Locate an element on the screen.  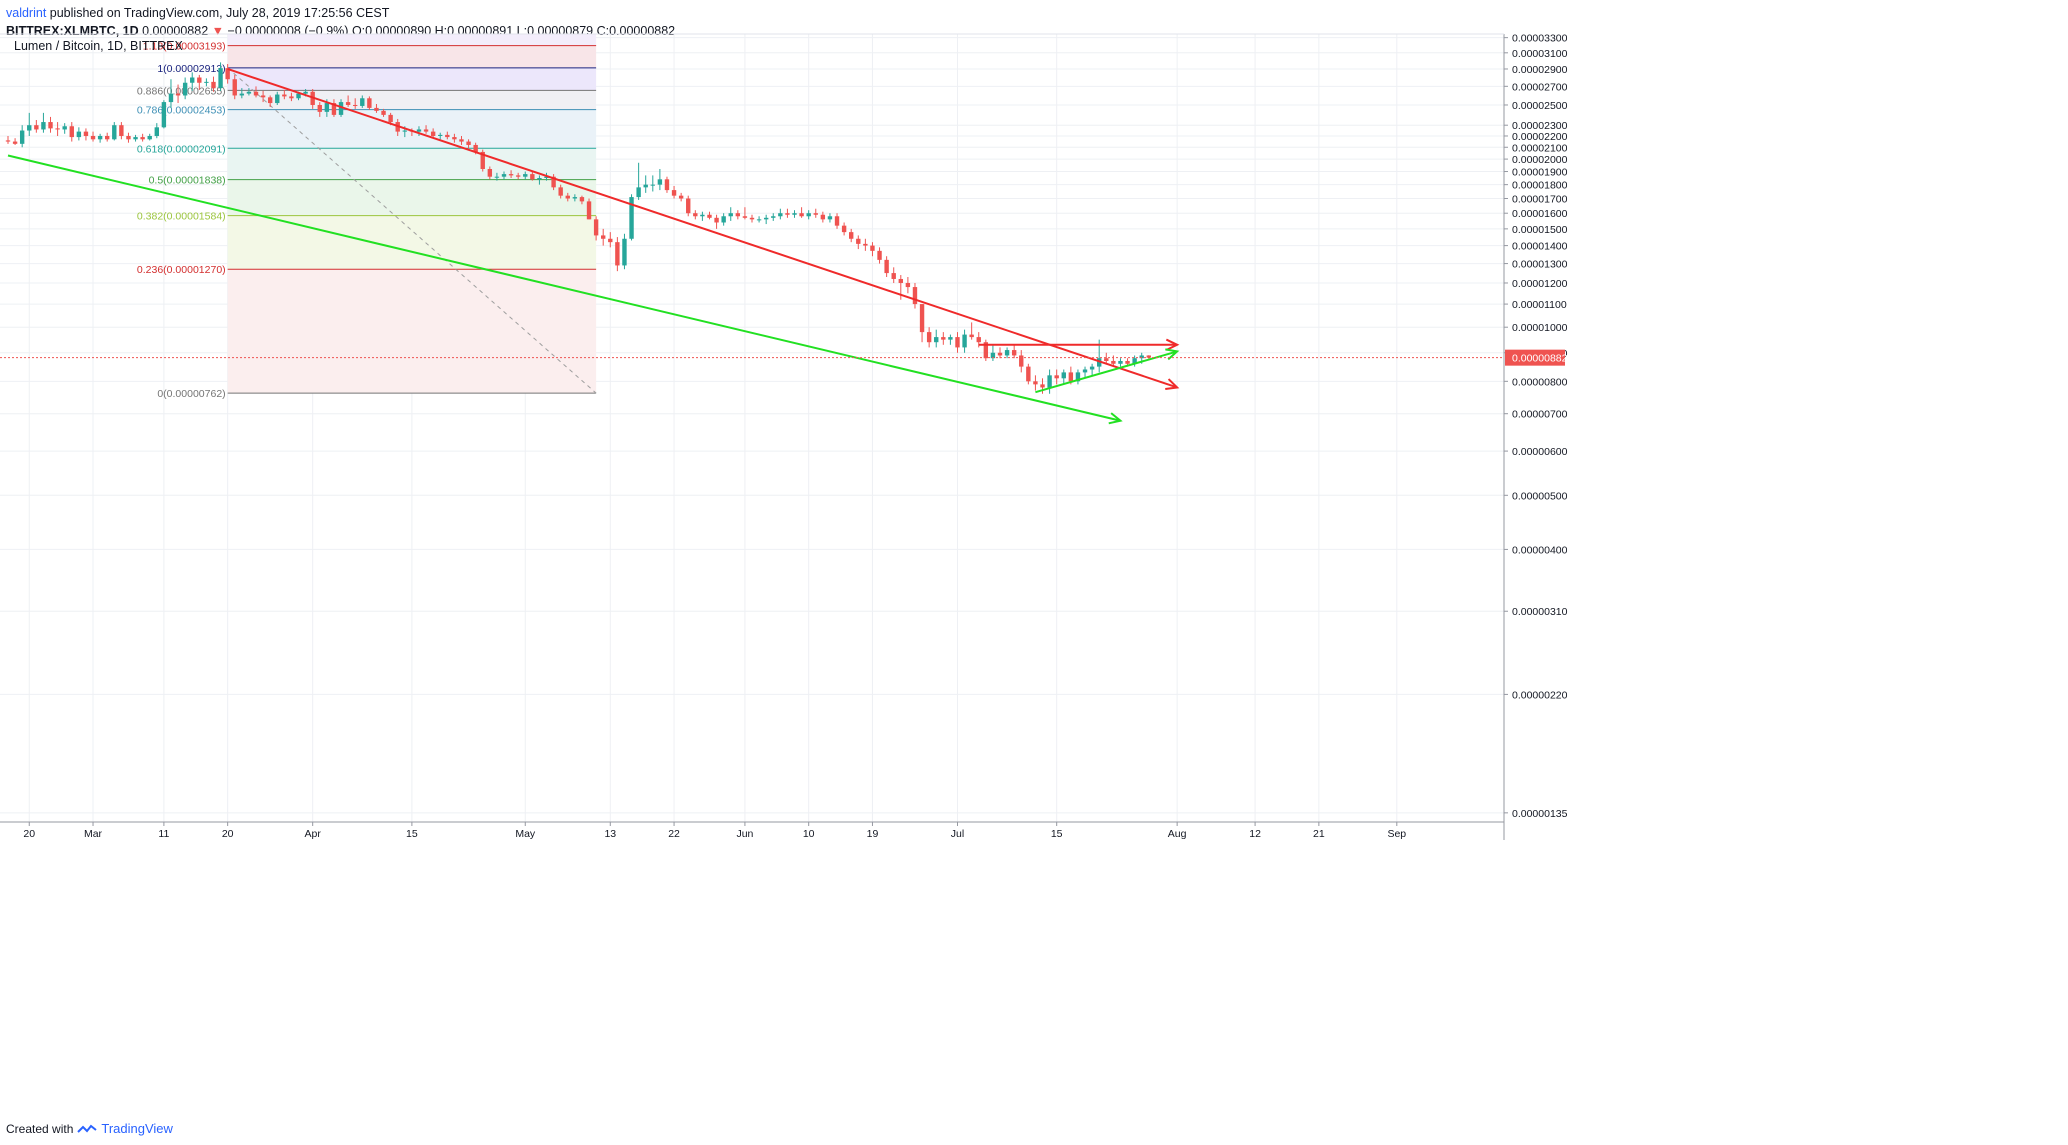
last-price-label: 0.00000882 is located at coordinates (1540, 359).